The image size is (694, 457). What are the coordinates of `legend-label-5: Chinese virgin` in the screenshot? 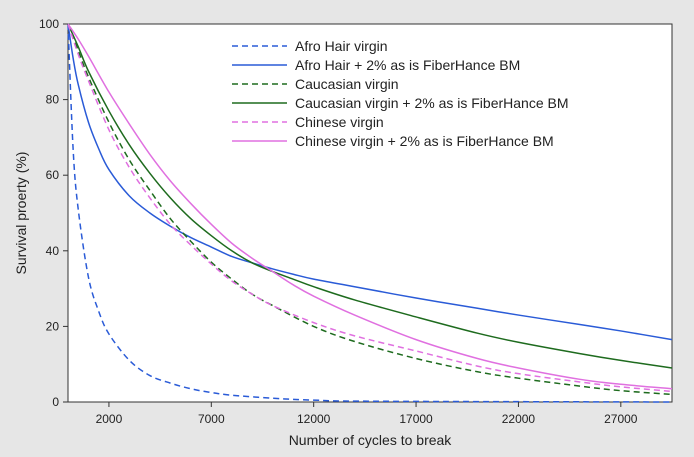 It's located at (339, 122).